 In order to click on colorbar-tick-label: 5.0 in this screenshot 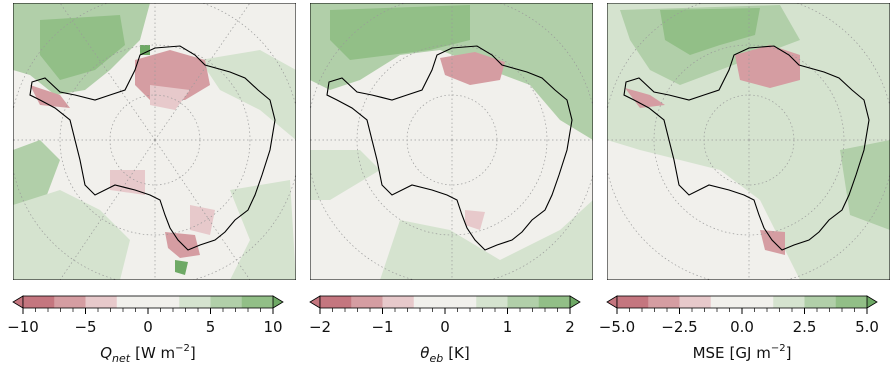, I will do `click(867, 327)`.